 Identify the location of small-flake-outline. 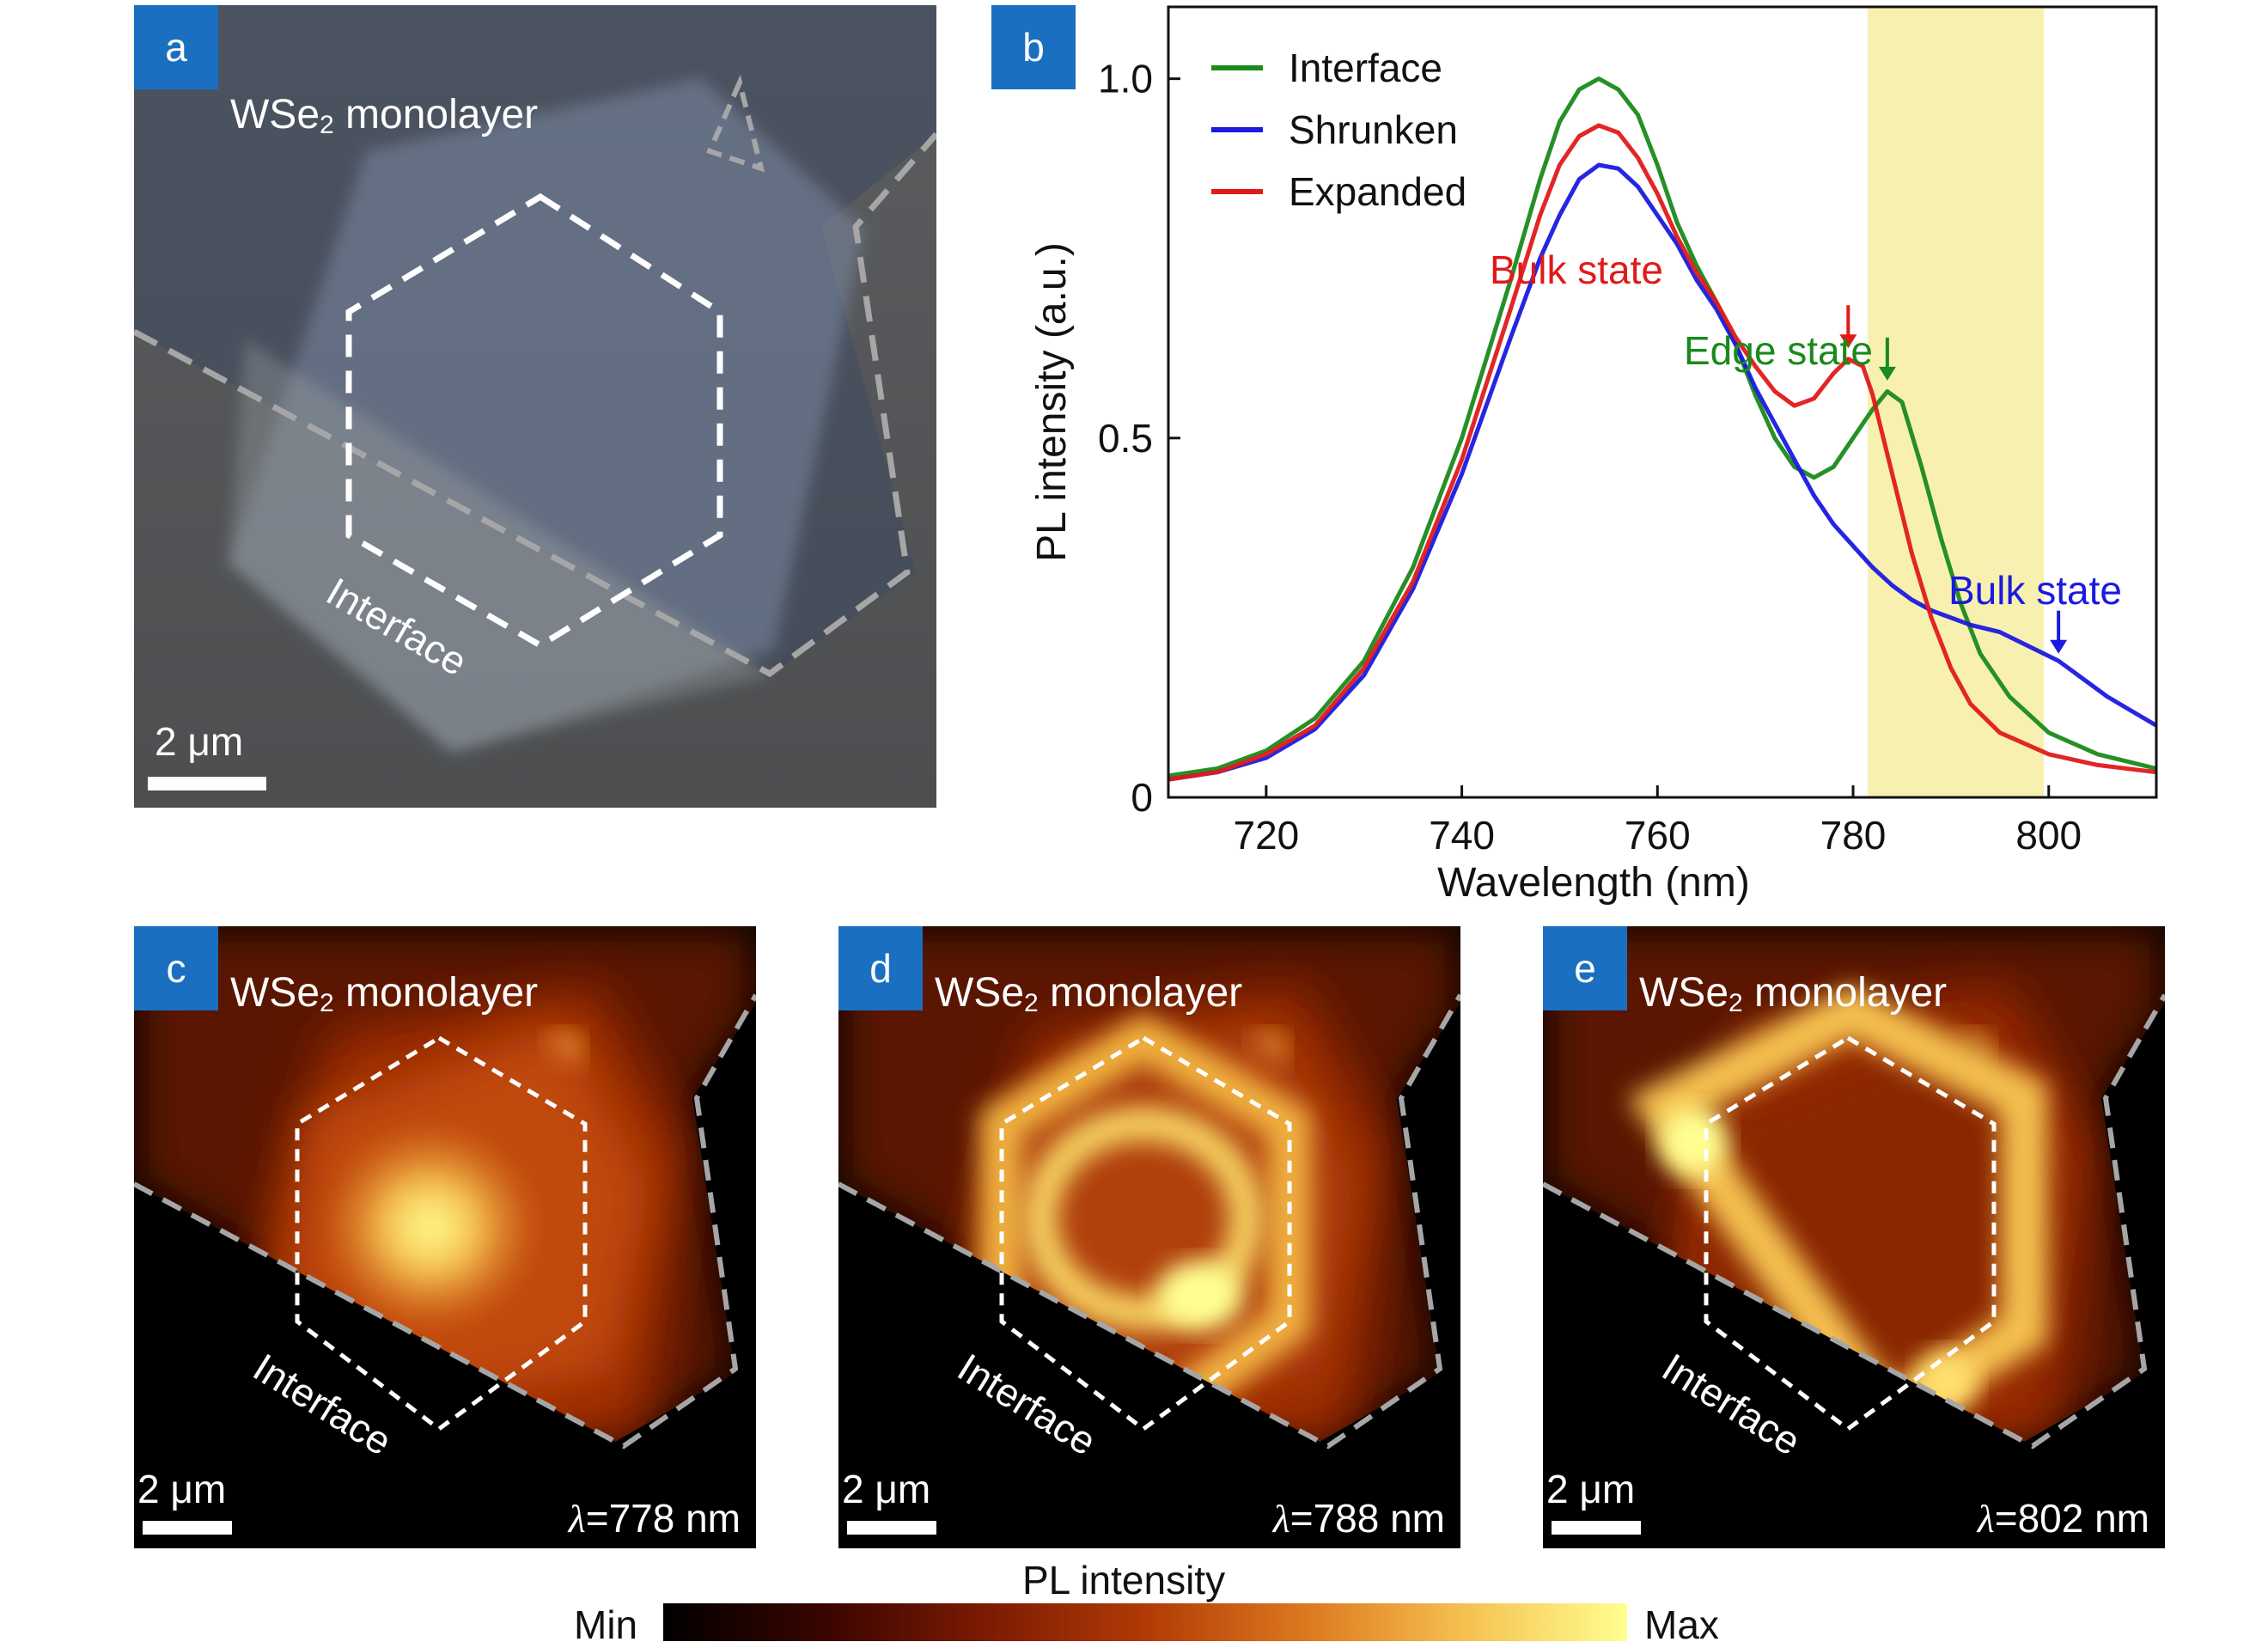
(735, 123).